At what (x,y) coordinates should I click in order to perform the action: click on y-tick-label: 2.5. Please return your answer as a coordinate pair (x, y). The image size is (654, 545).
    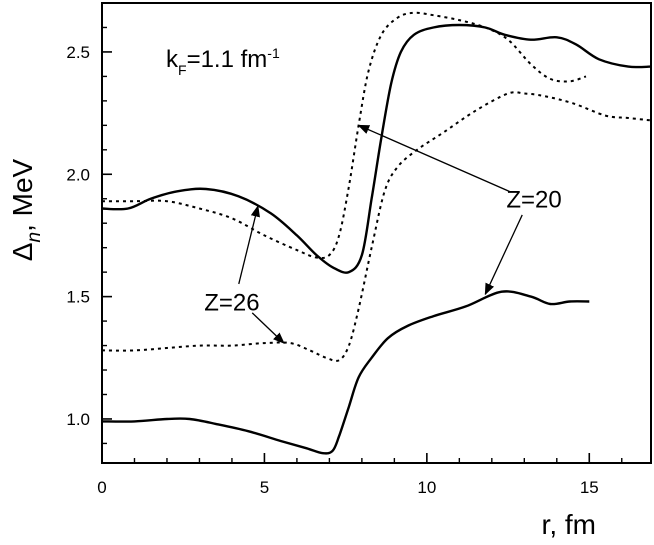
    Looking at the image, I should click on (78, 52).